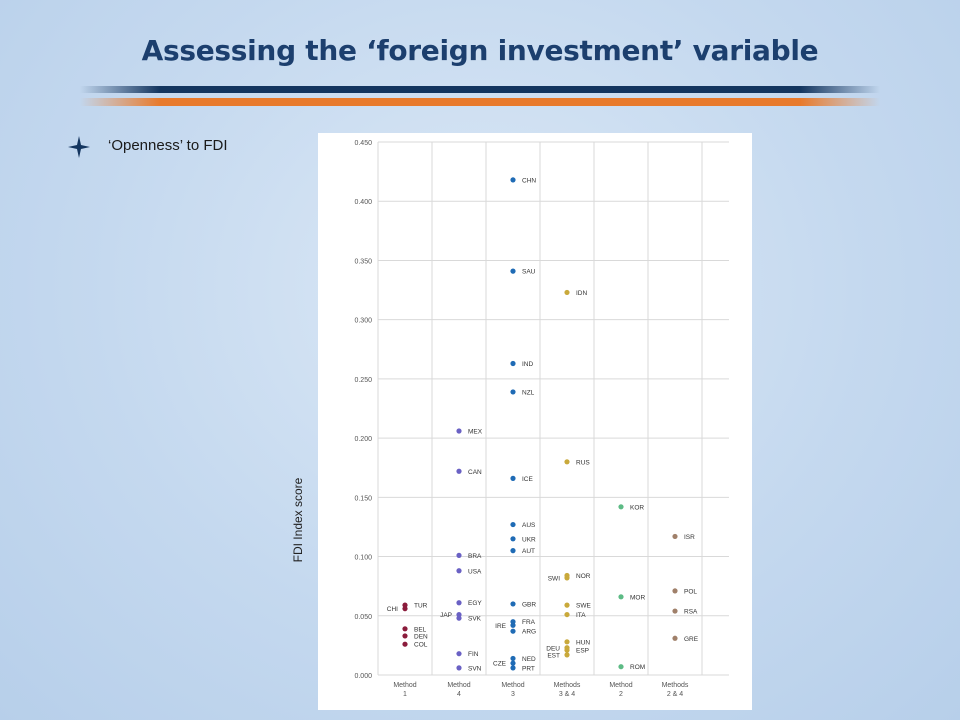  I want to click on x-tick-label: 3 & 4, so click(567, 694).